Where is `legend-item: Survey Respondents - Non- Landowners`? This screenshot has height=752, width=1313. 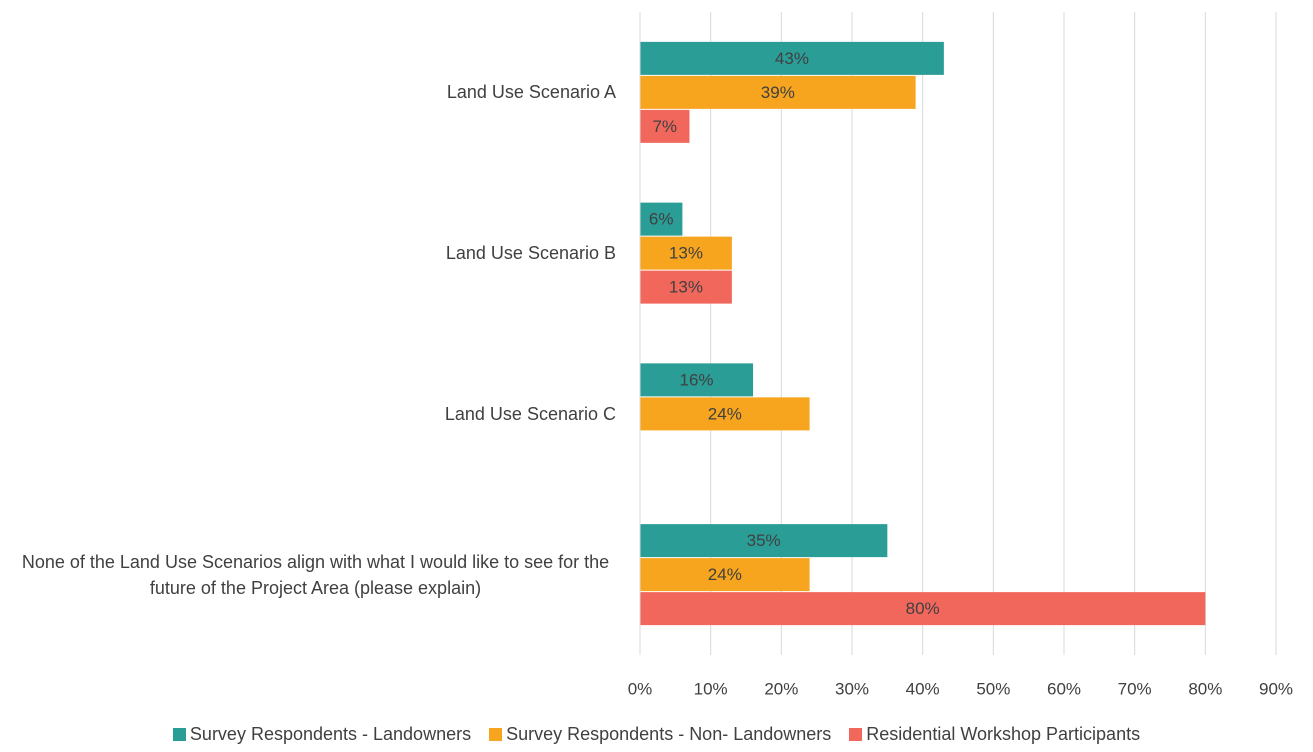 legend-item: Survey Respondents - Non- Landowners is located at coordinates (660, 734).